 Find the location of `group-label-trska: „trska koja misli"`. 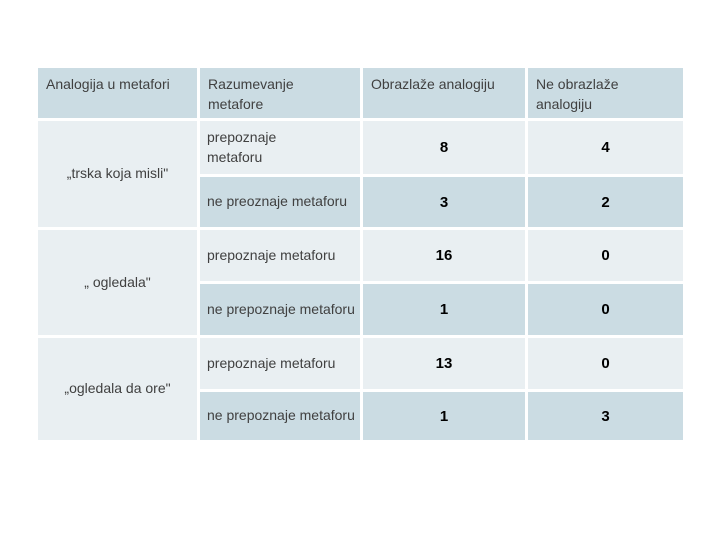

group-label-trska: „trska koja misli" is located at coordinates (117, 174).